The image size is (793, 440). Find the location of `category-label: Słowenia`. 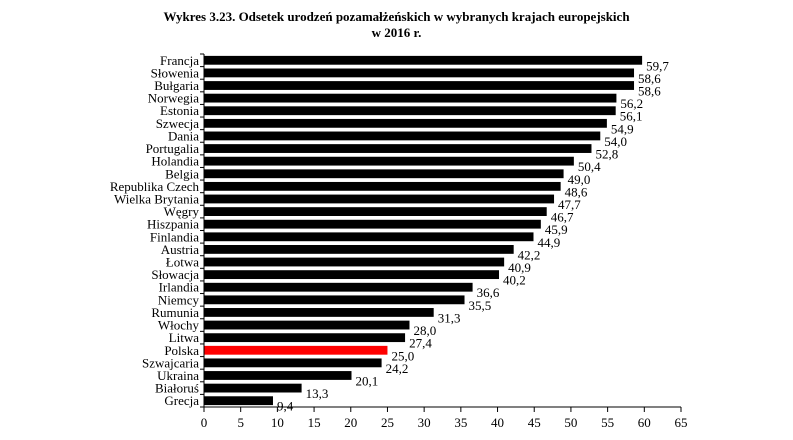

category-label: Słowenia is located at coordinates (175, 72).